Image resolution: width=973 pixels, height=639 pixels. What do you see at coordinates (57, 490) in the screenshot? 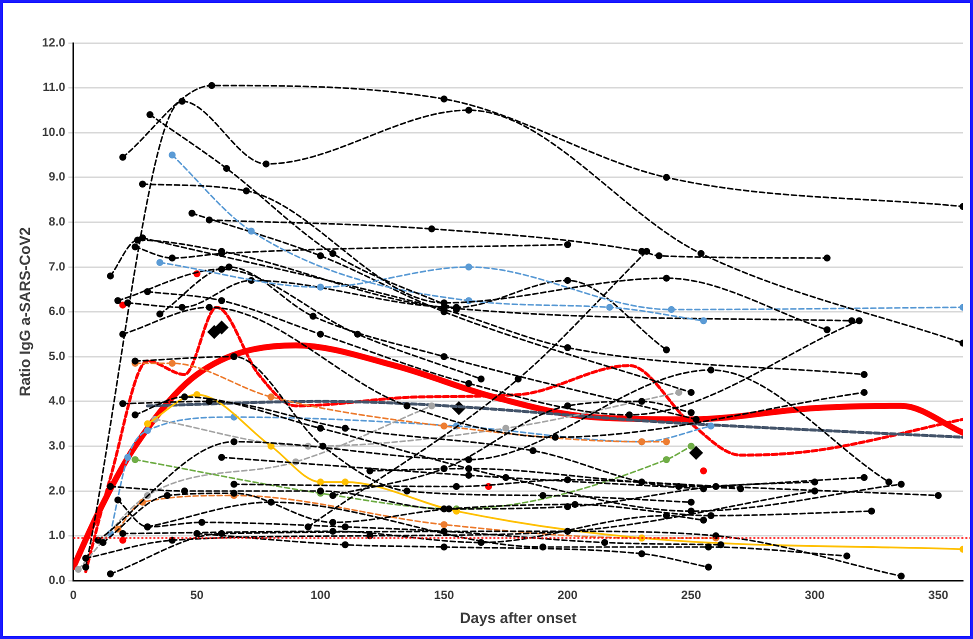
I see `y-tick-label: 2.0` at bounding box center [57, 490].